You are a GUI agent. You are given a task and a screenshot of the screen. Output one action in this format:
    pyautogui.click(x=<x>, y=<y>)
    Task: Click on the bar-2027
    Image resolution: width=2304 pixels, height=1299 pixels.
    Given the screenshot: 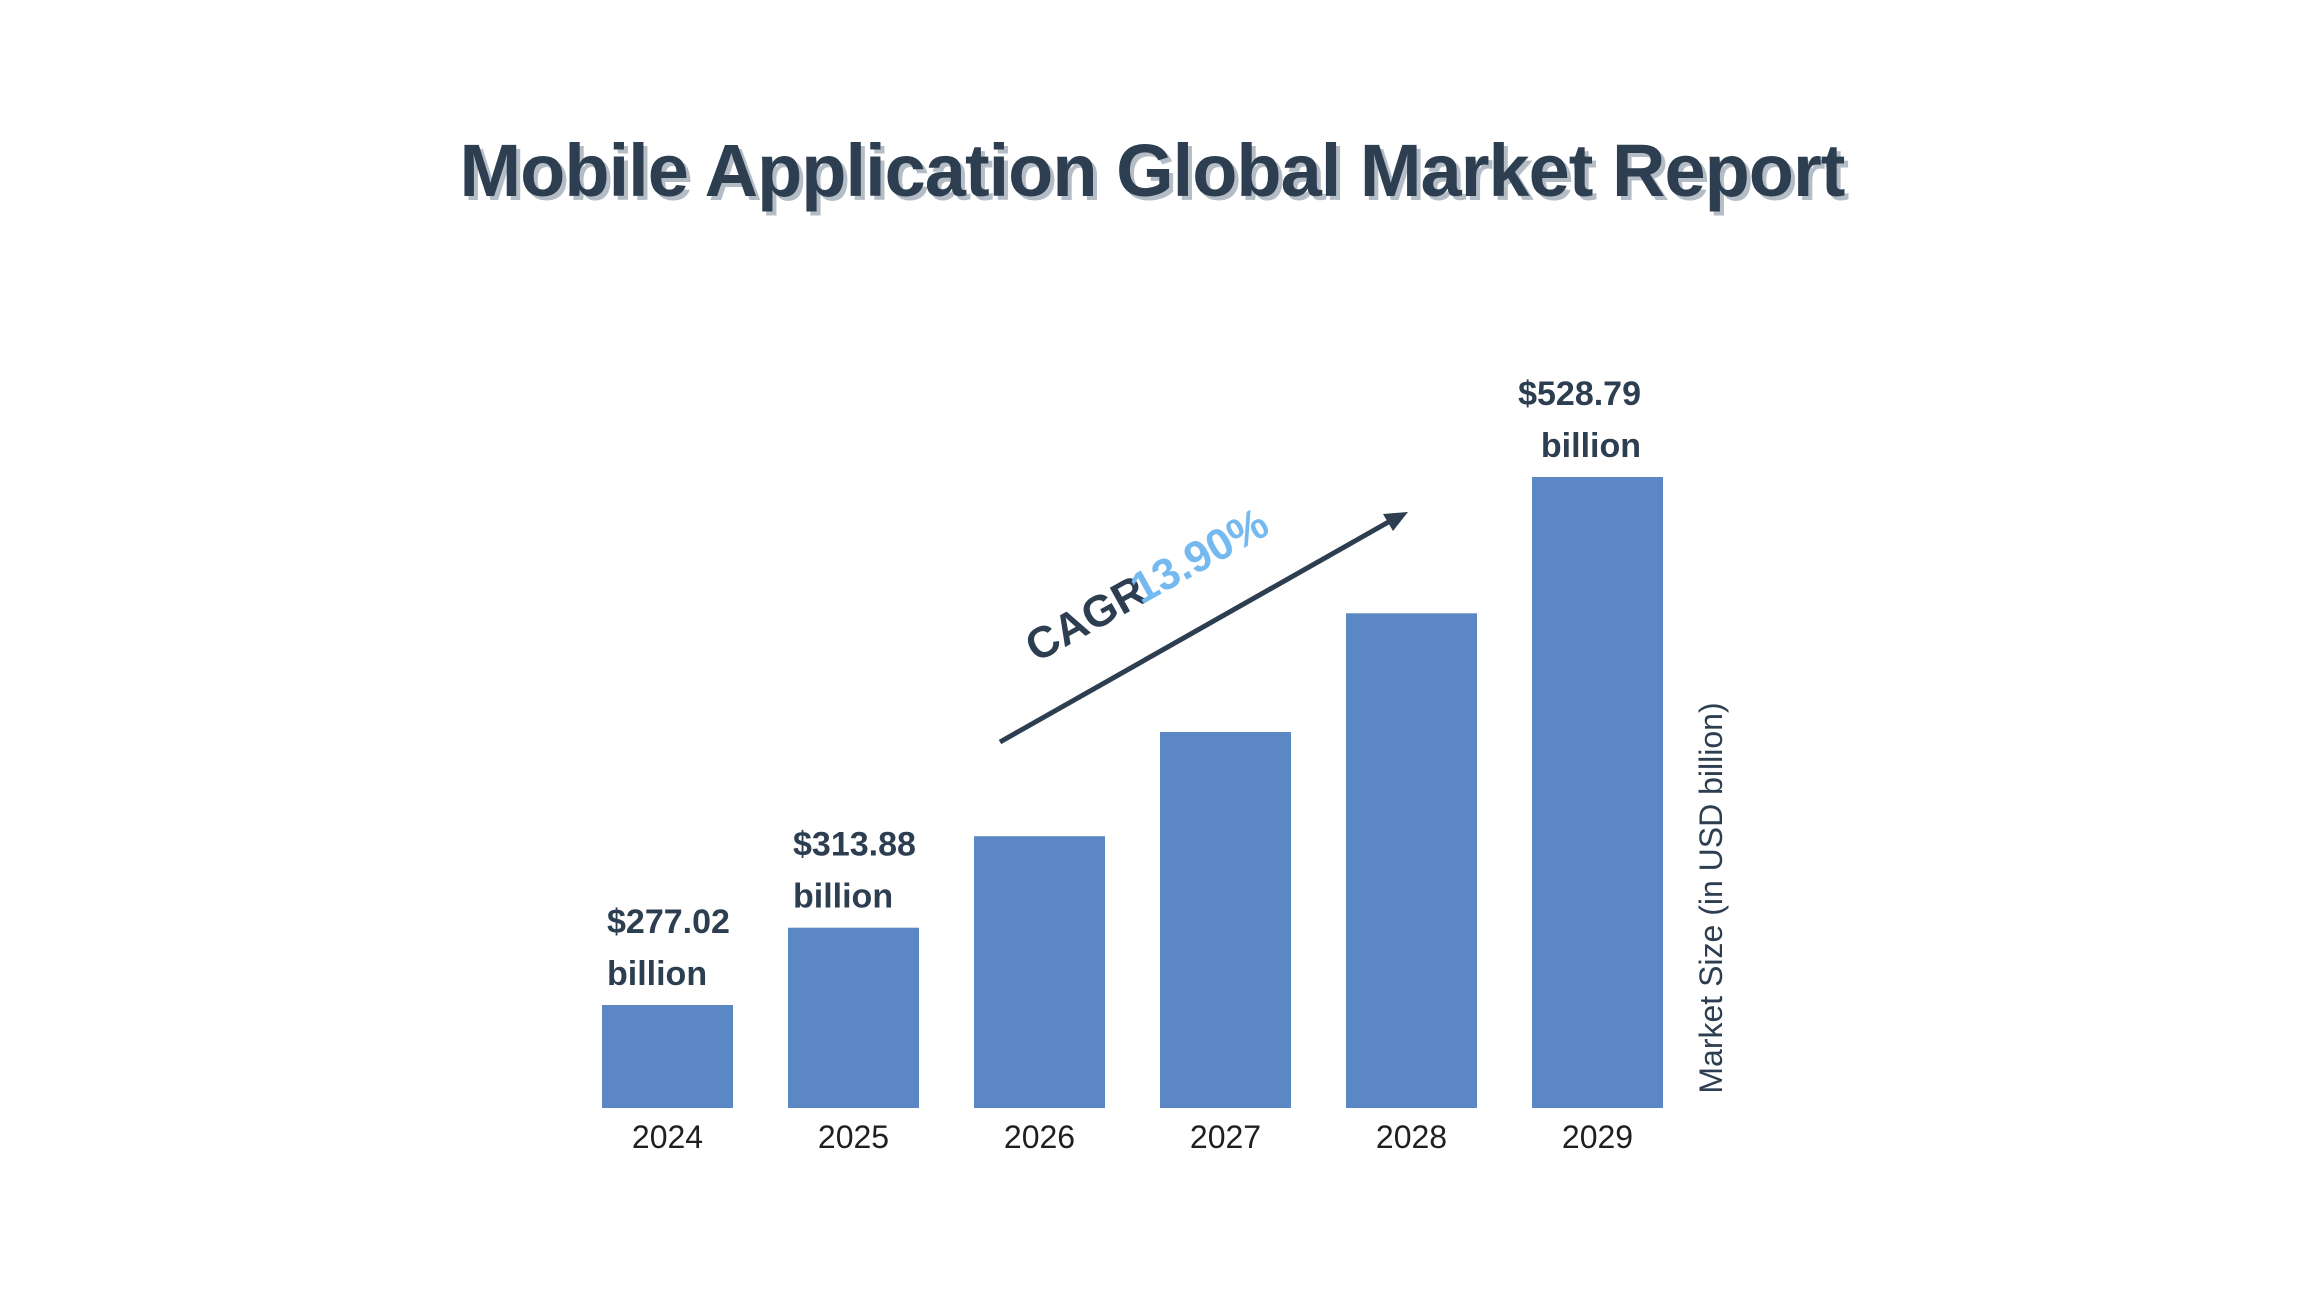 What is the action you would take?
    pyautogui.click(x=1225, y=919)
    